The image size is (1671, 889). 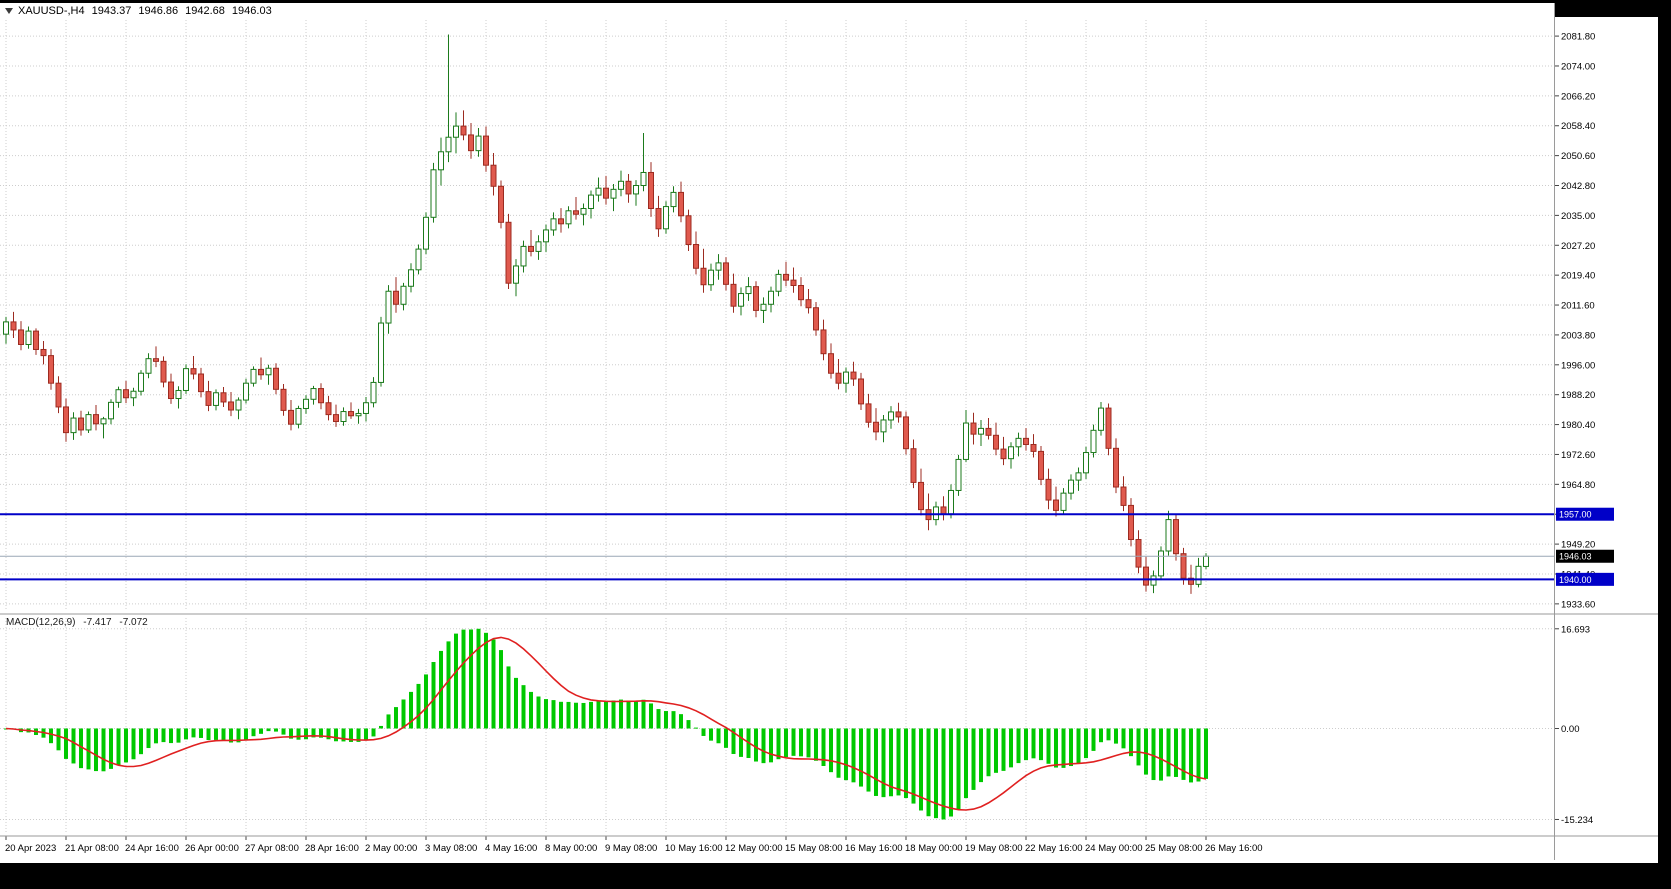 What do you see at coordinates (1114, 848) in the screenshot?
I see `svg-text: 24 May 00:00` at bounding box center [1114, 848].